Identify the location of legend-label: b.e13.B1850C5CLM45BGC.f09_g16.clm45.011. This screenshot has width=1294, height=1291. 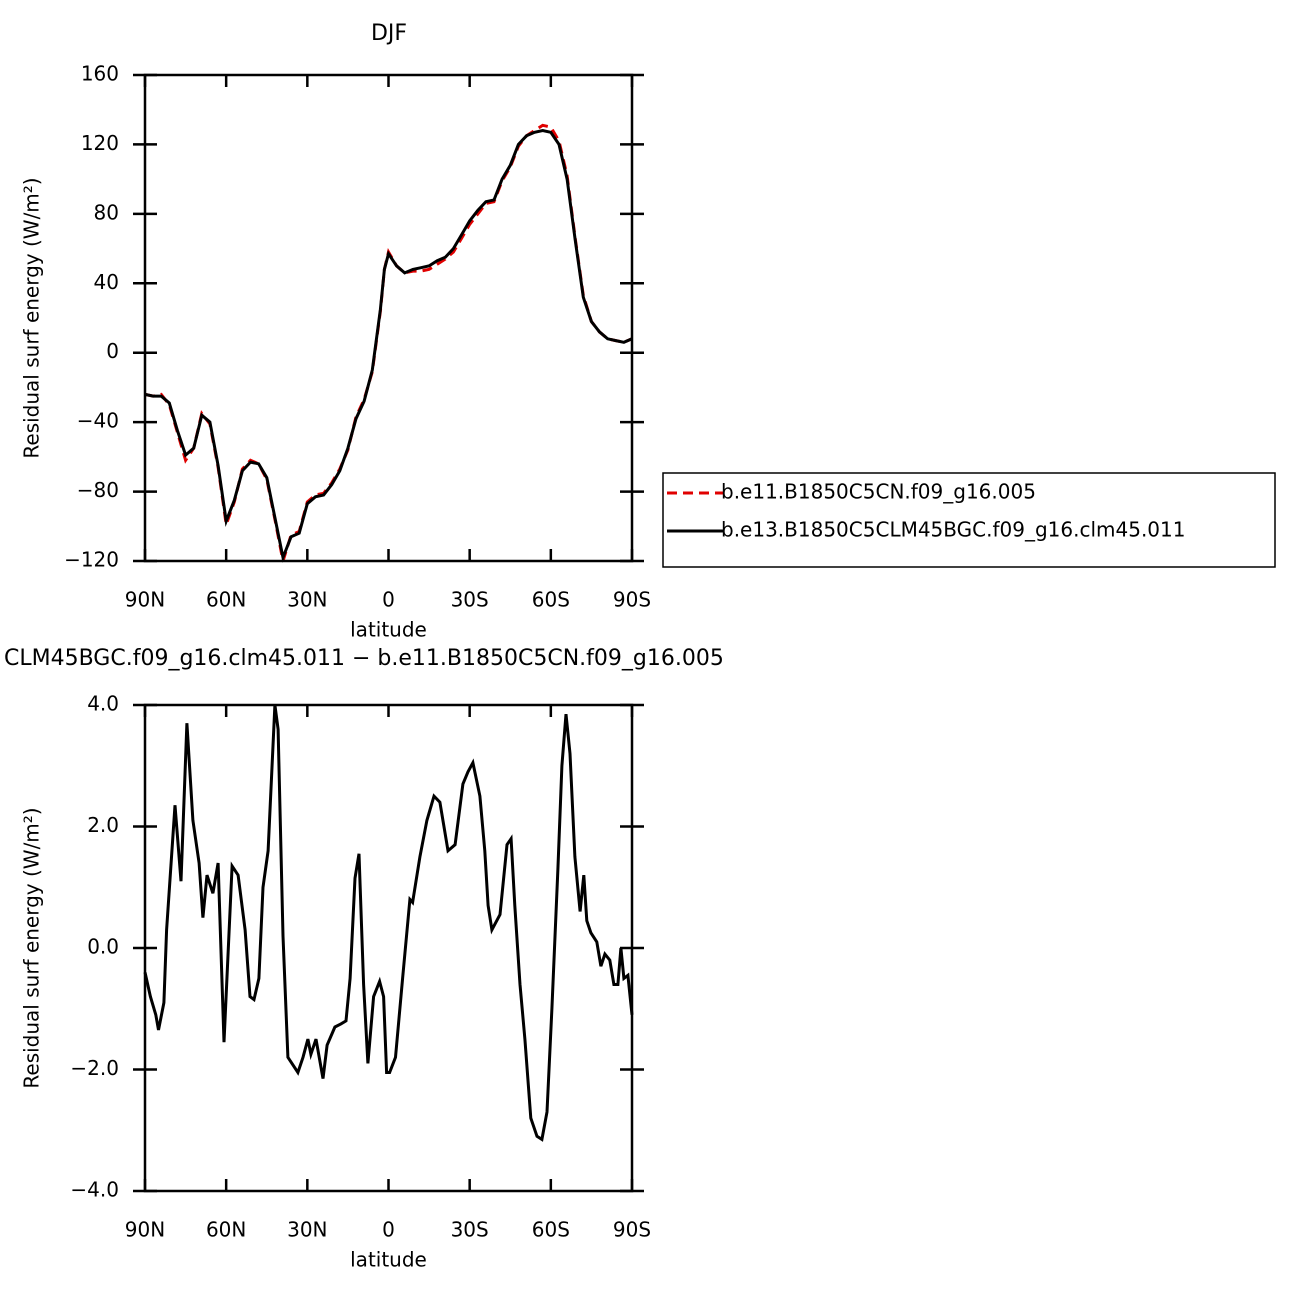
(953, 530).